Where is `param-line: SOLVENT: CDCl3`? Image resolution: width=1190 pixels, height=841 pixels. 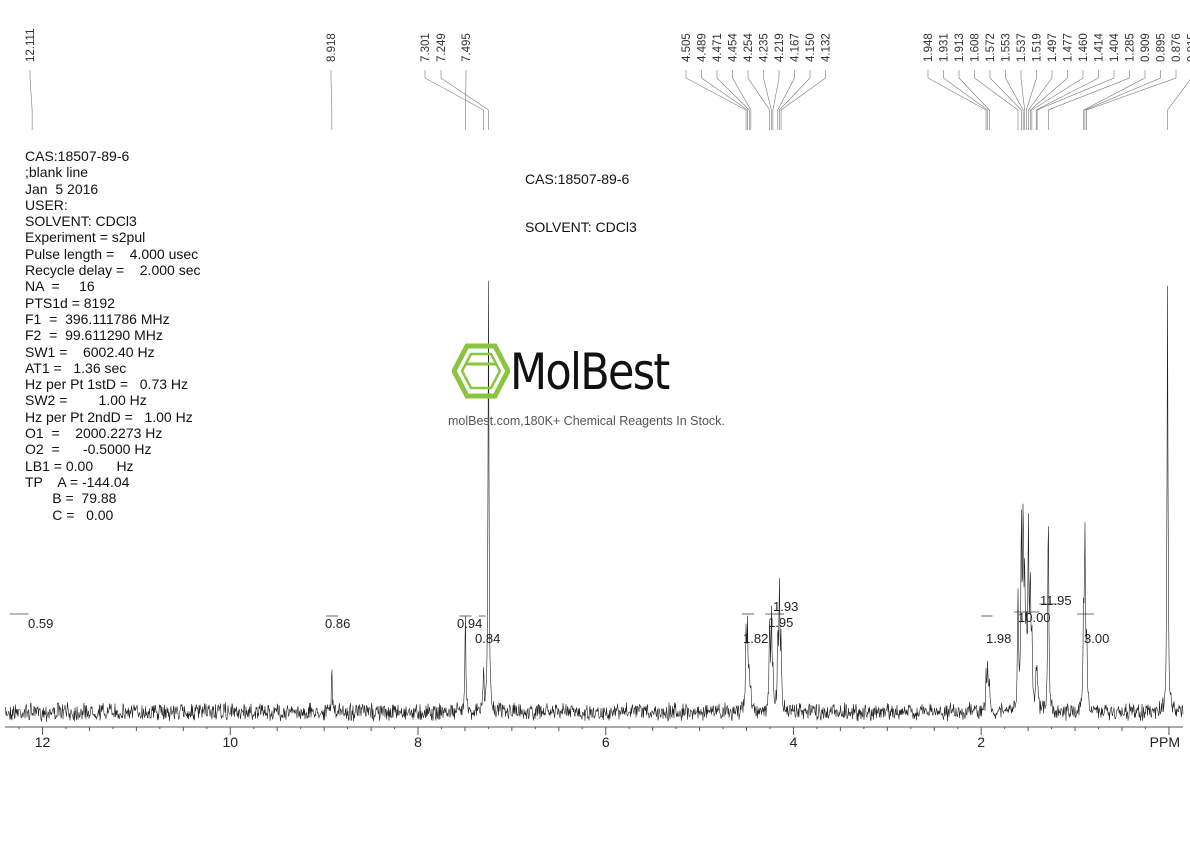
param-line: SOLVENT: CDCl3 is located at coordinates (81, 221).